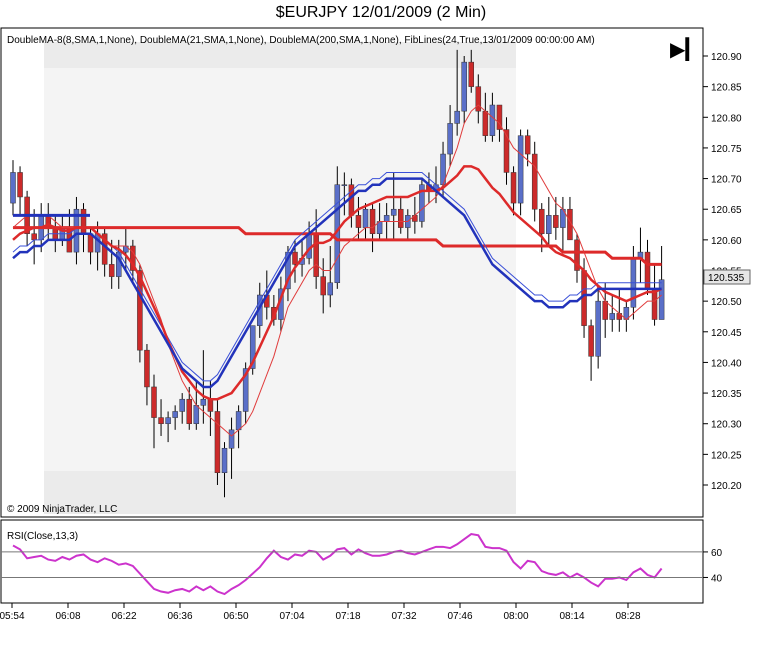  I want to click on rsi-label: RSI(Close,13,3), so click(42, 536).